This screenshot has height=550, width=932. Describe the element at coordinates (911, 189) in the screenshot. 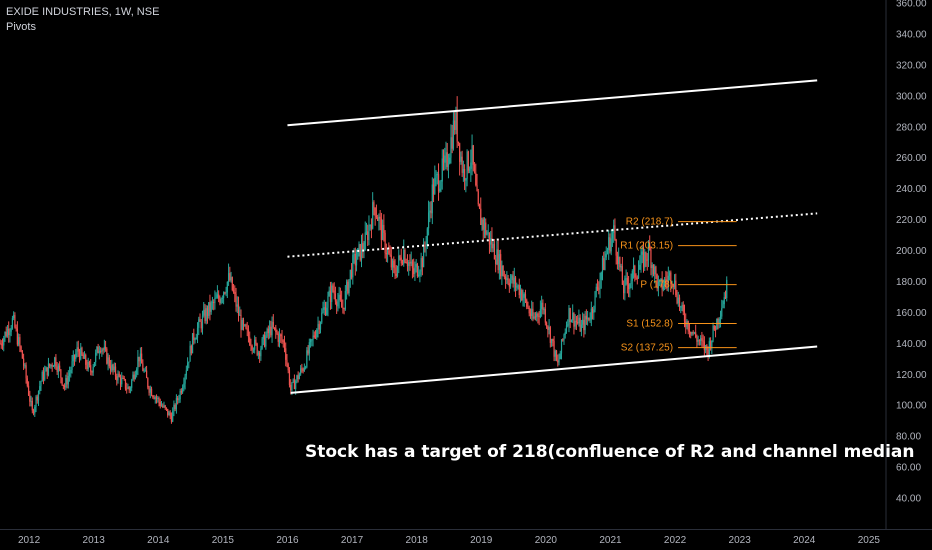

I see `price-tick-label: 240.00` at that location.